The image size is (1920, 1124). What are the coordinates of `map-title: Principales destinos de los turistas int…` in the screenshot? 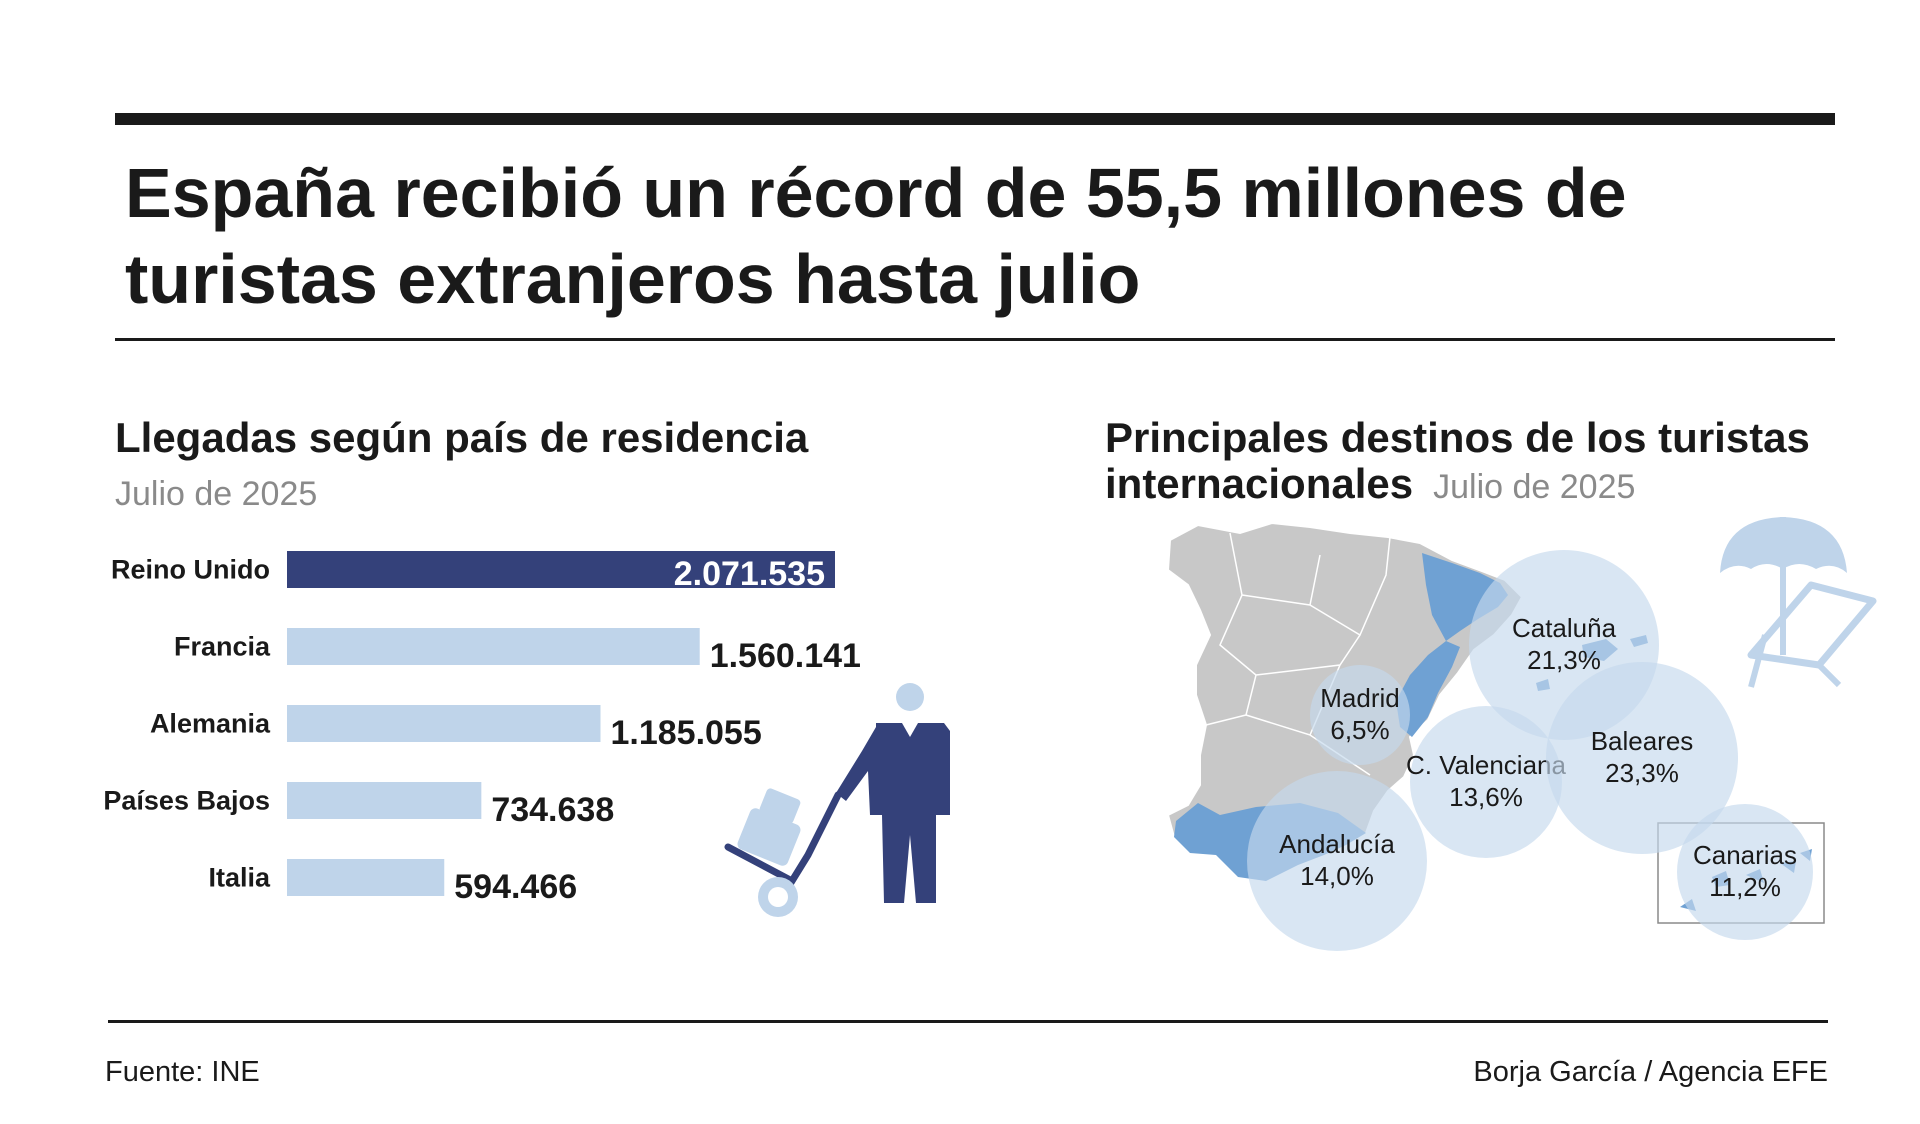 It's located at (1495, 462).